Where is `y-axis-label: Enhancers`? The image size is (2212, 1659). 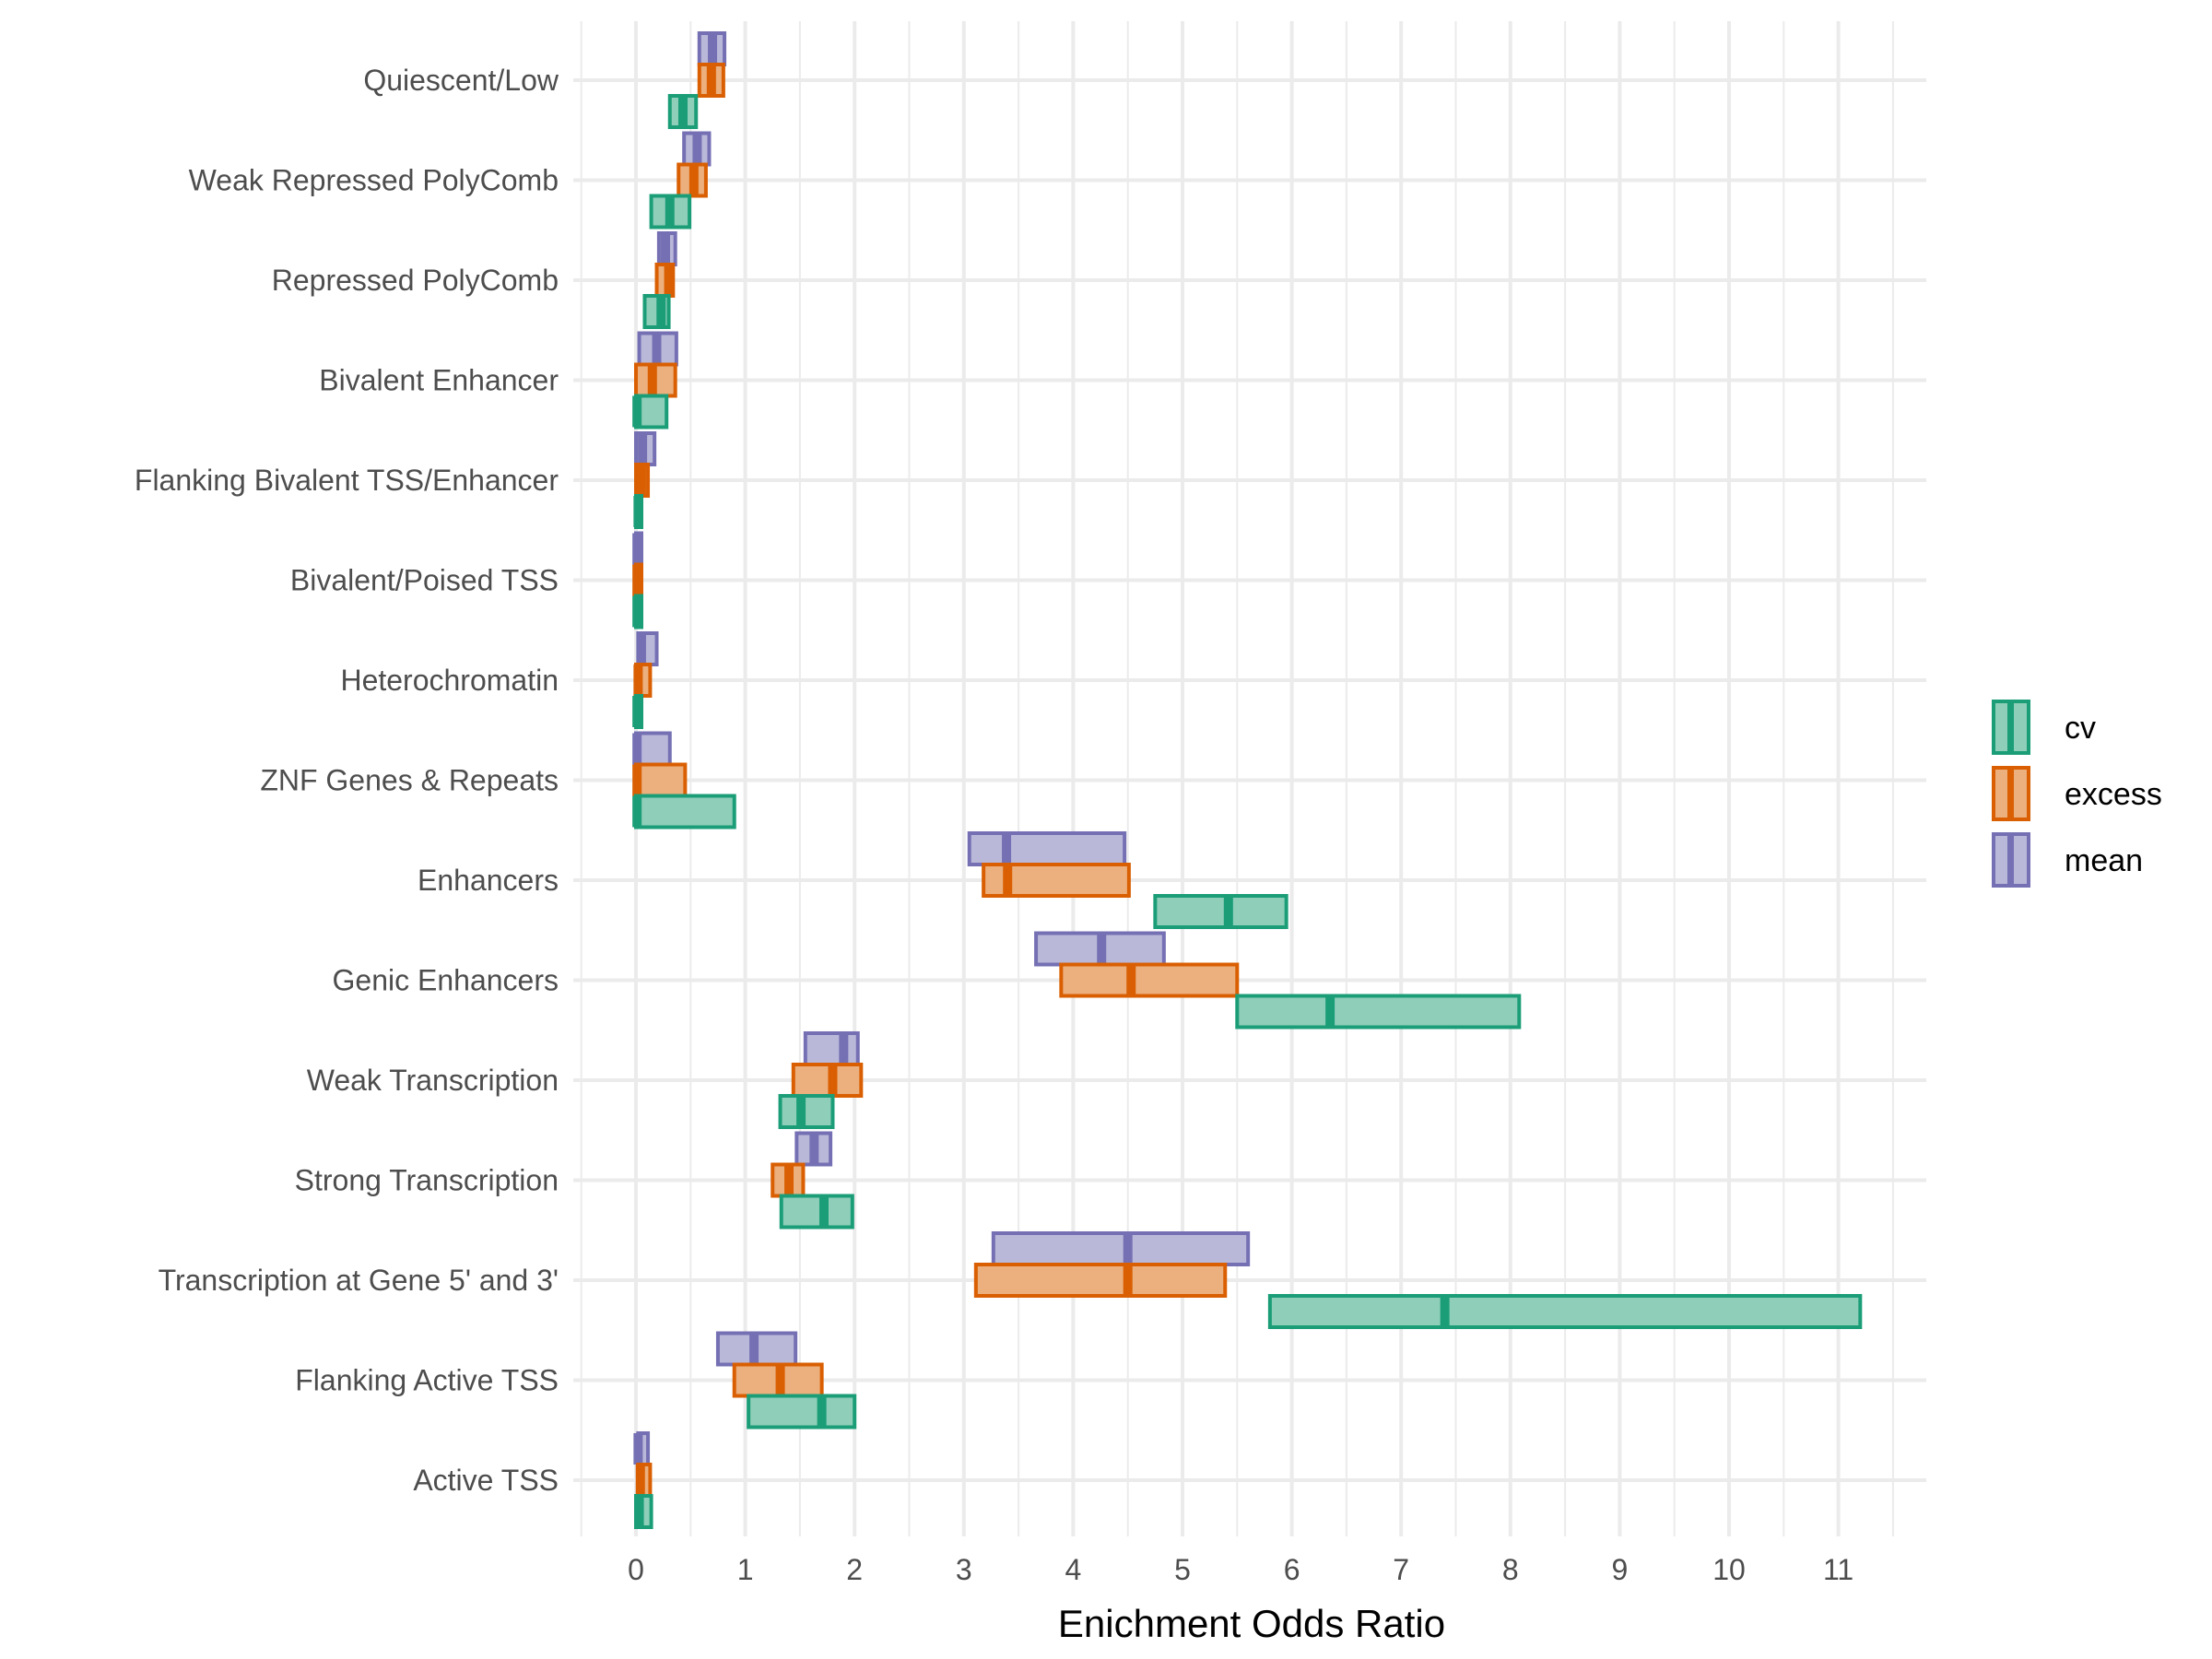
y-axis-label: Enhancers is located at coordinates (488, 880).